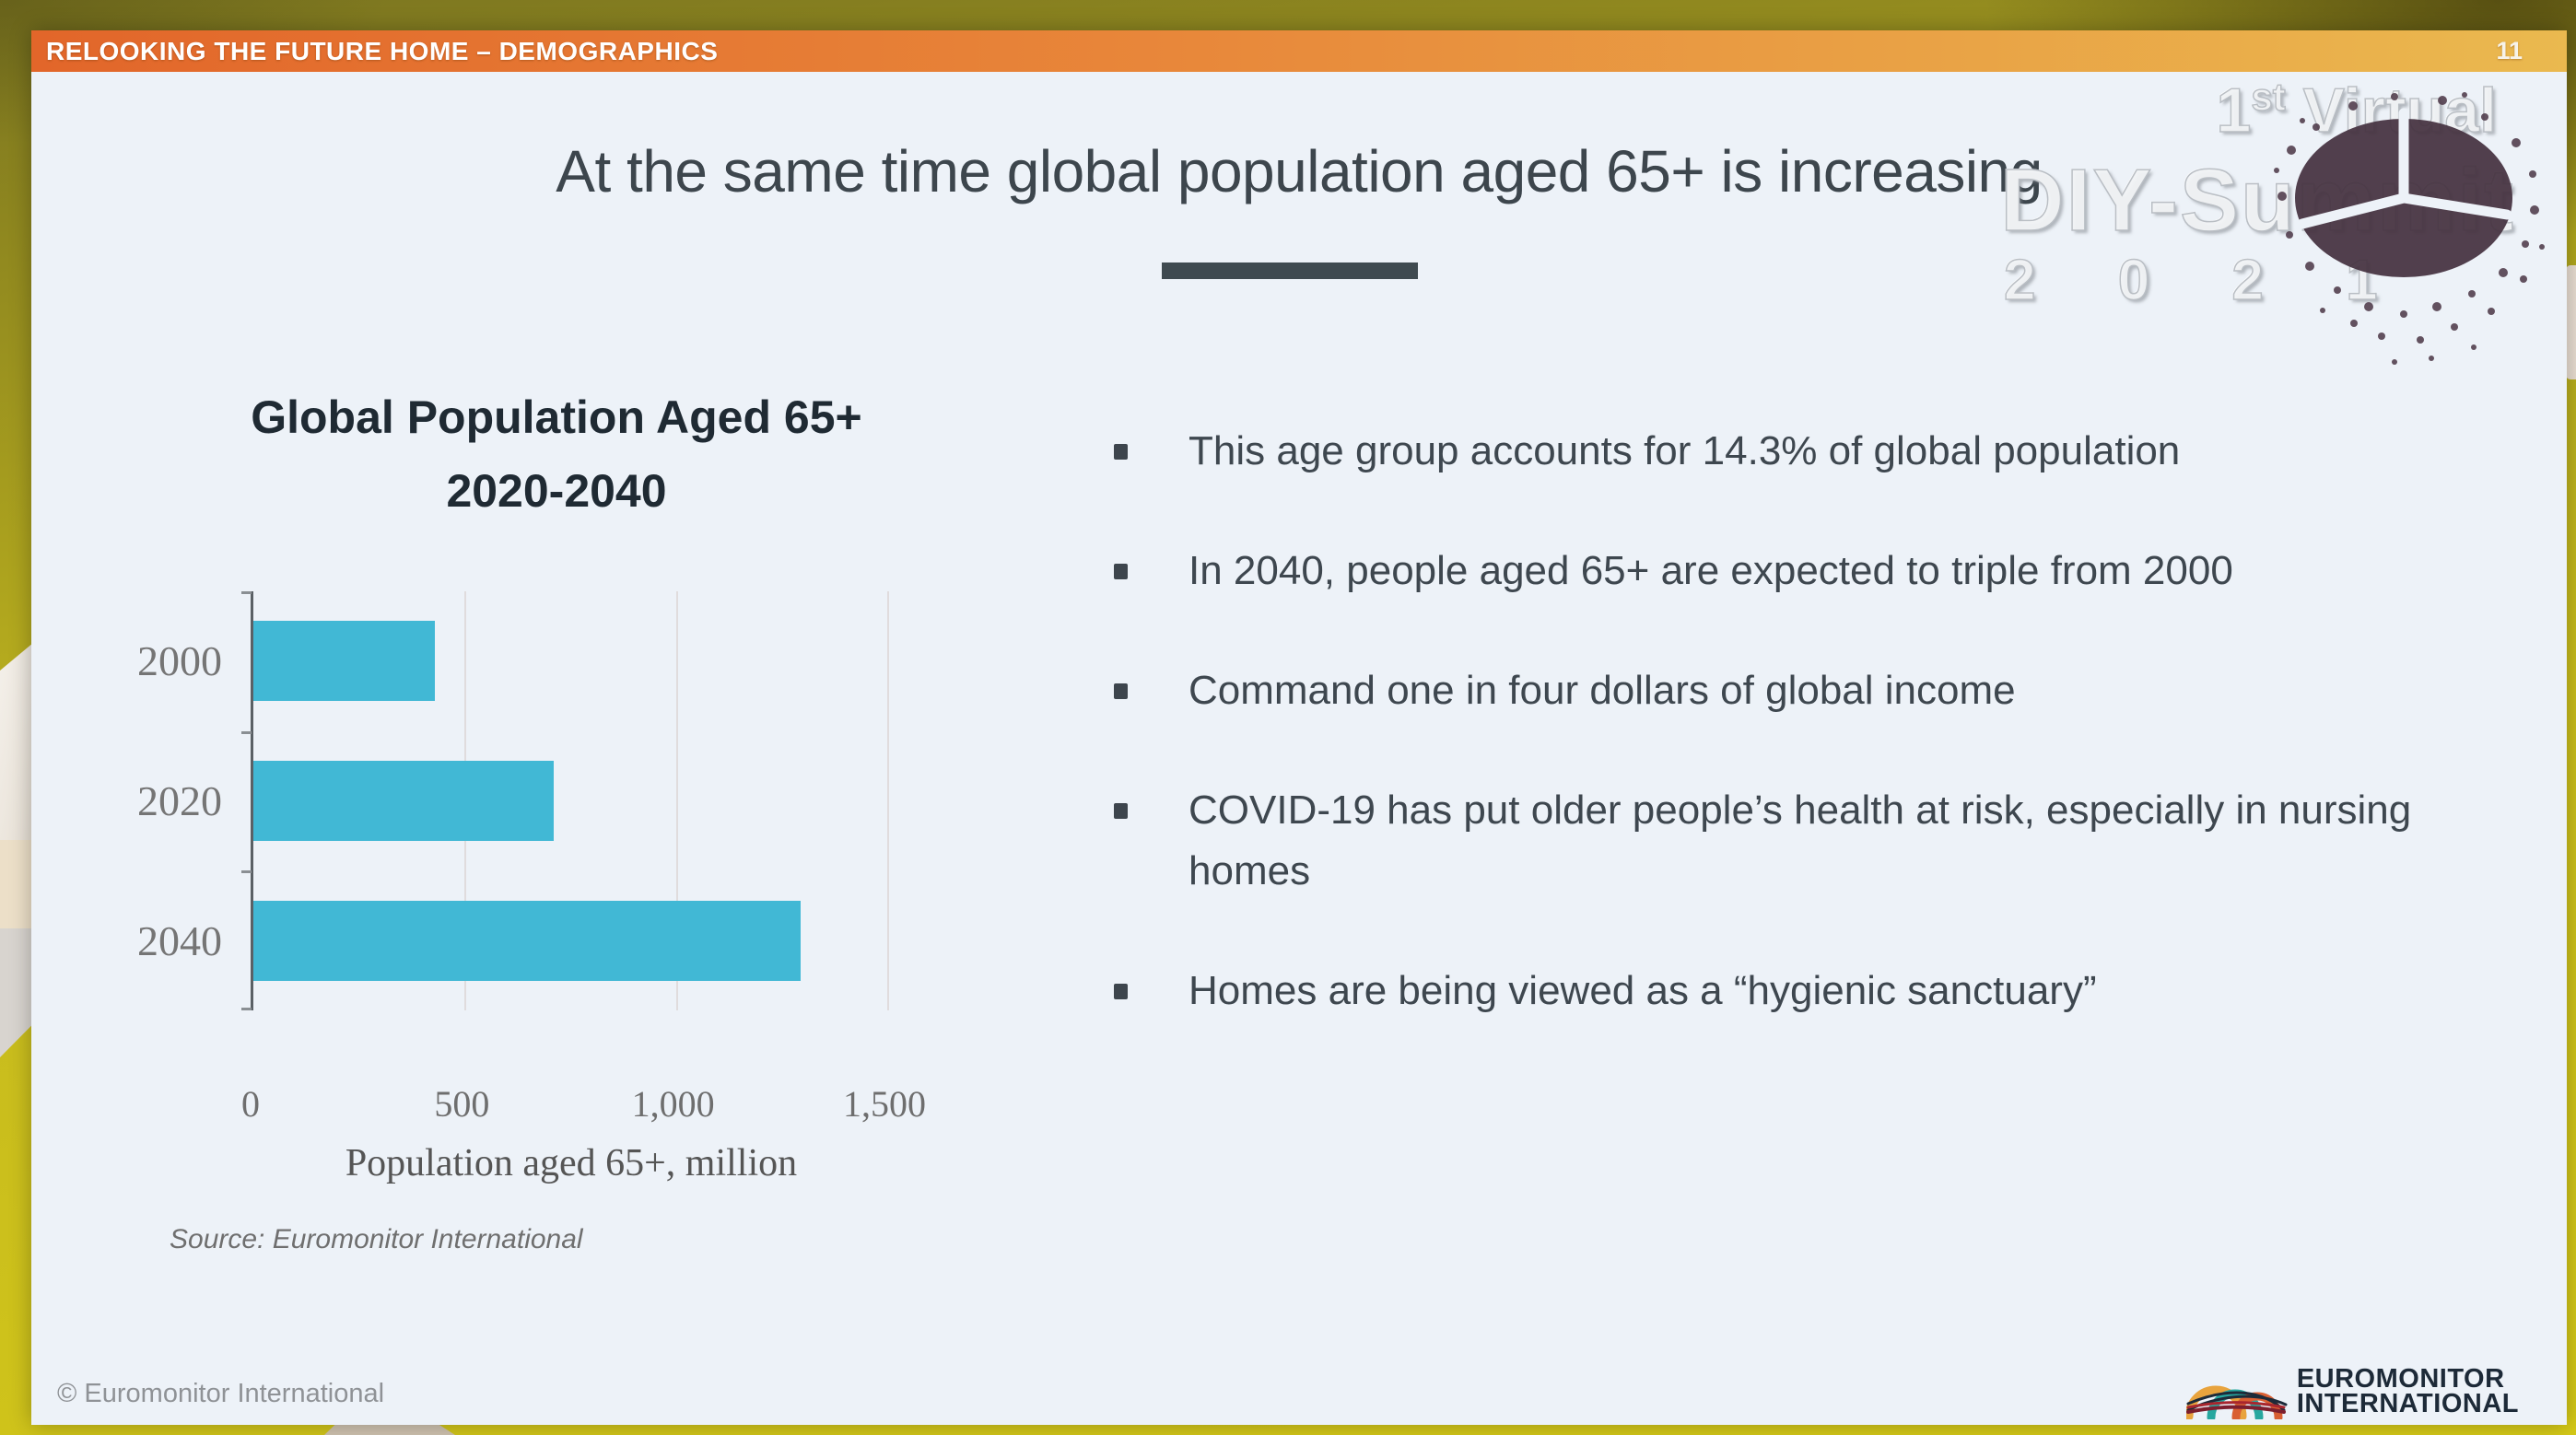 The height and width of the screenshot is (1435, 2576). What do you see at coordinates (2509, 50) in the screenshot?
I see `page-number: 11` at bounding box center [2509, 50].